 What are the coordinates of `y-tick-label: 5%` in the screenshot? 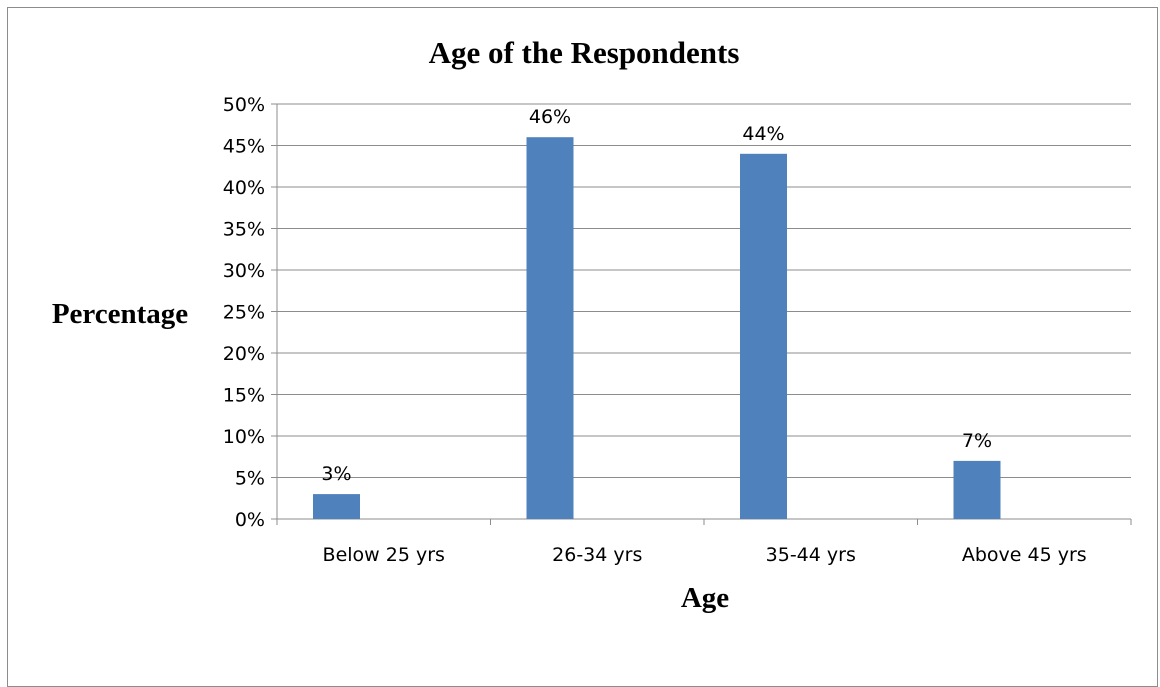 It's located at (250, 479).